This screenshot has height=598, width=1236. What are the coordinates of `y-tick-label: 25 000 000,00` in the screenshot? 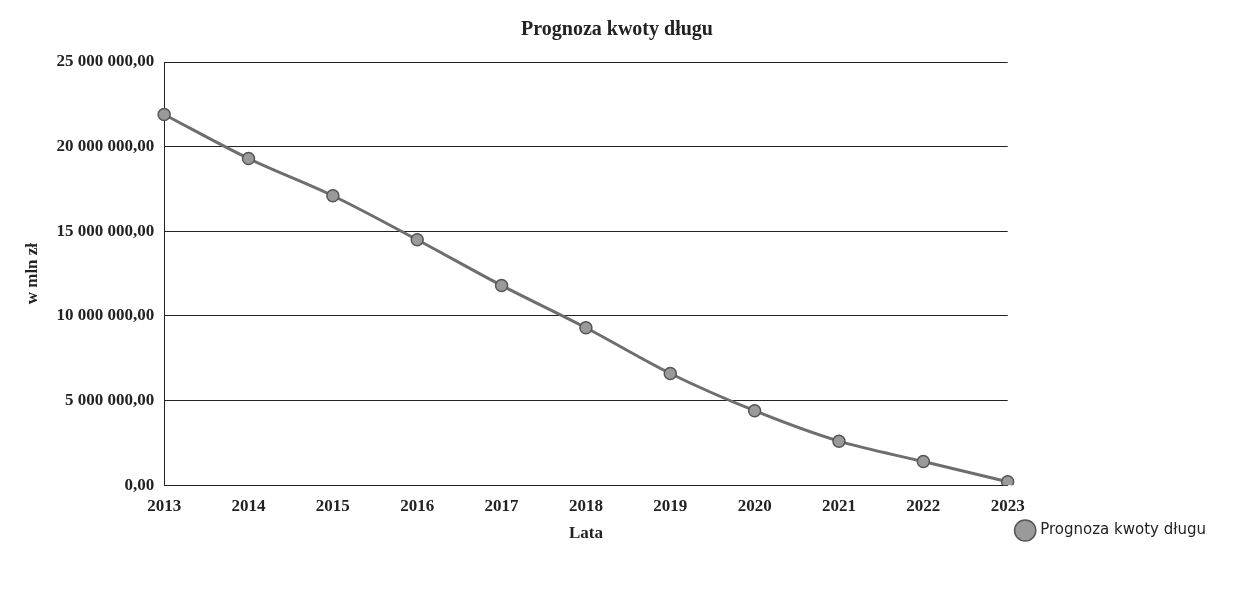 It's located at (105, 61).